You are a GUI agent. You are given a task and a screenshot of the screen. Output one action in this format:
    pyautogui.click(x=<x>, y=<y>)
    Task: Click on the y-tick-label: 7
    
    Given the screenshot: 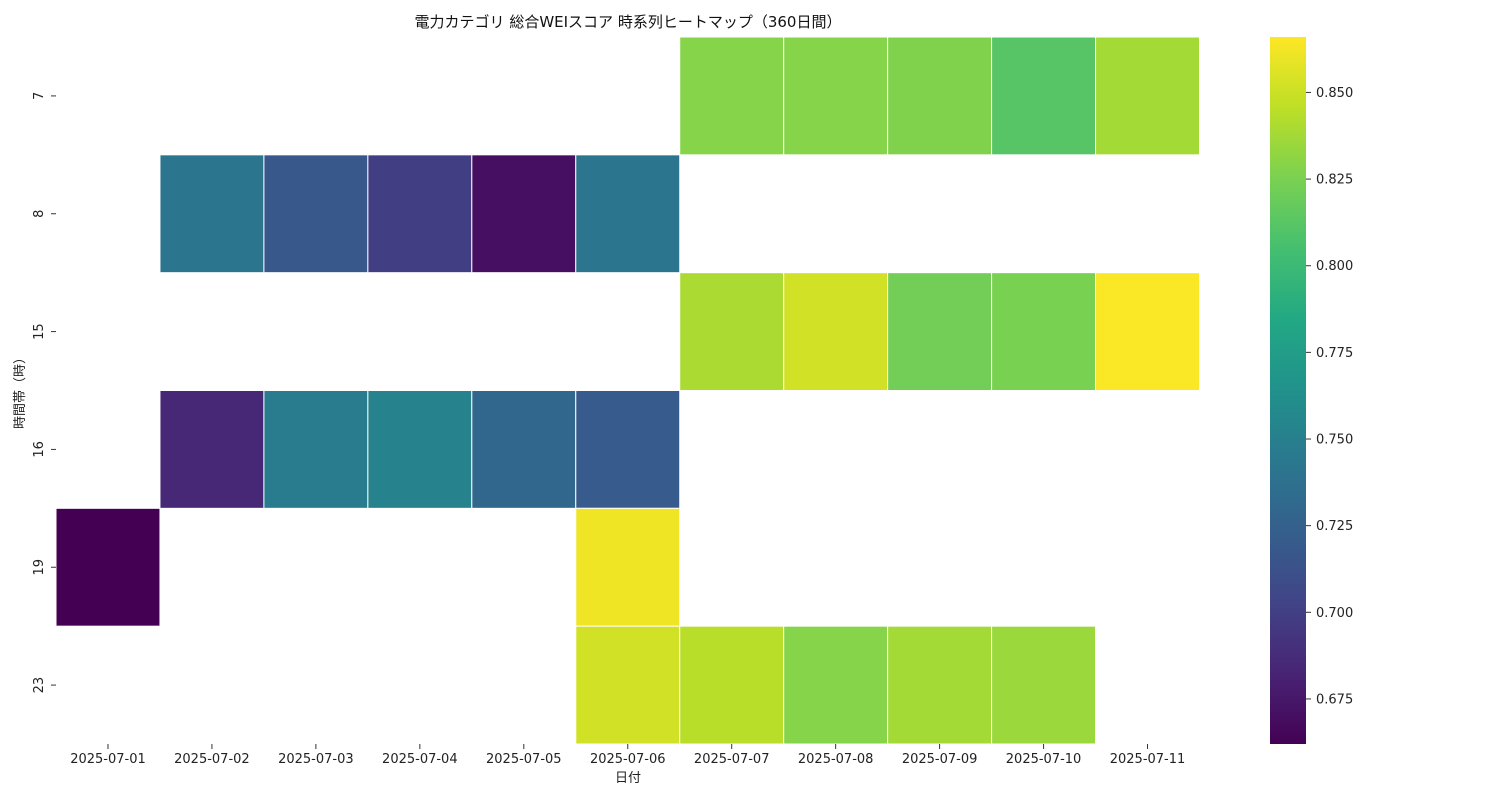 What is the action you would take?
    pyautogui.click(x=39, y=96)
    